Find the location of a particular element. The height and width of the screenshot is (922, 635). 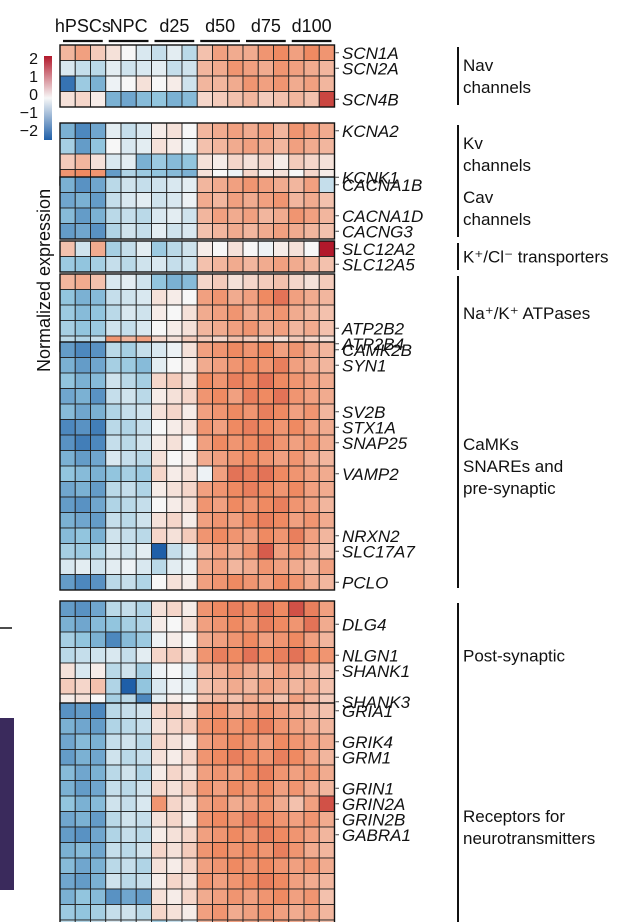

heatmap-block-border is located at coordinates (197, 256).